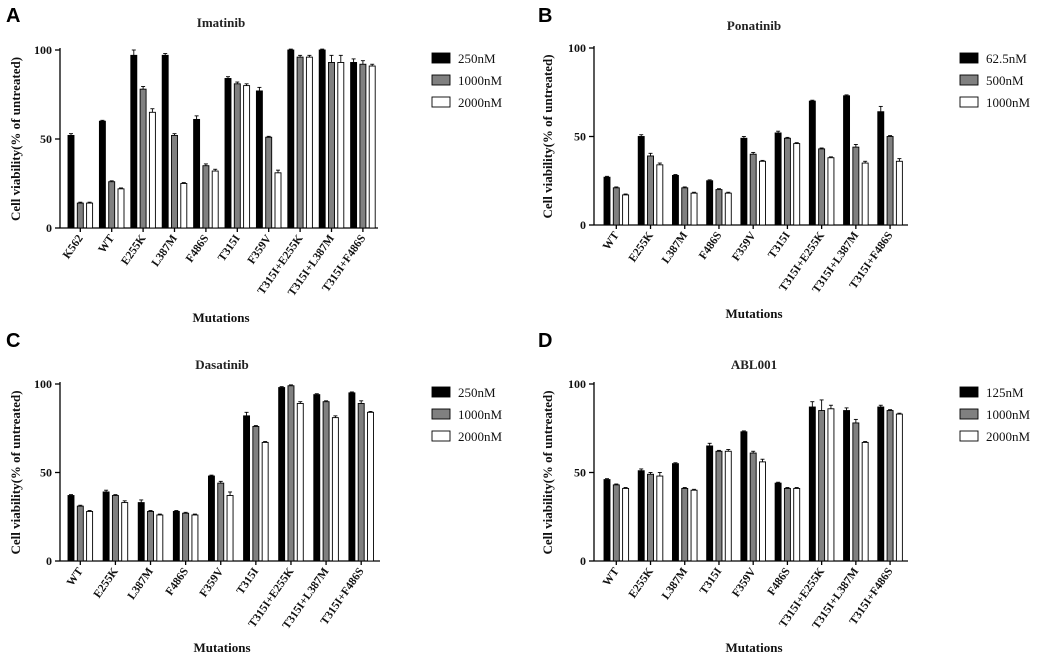 The image size is (1052, 657). I want to click on legend-label: 125nM, so click(1005, 392).